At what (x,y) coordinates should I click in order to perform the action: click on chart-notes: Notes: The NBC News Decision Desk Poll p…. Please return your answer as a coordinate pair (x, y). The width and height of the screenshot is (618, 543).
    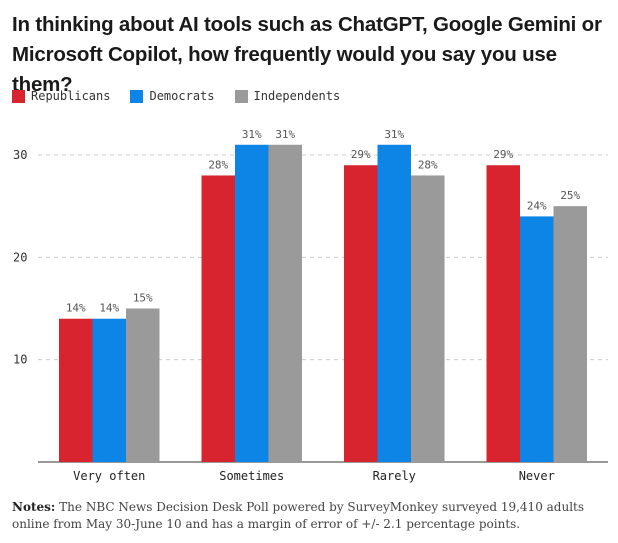
    Looking at the image, I should click on (312, 516).